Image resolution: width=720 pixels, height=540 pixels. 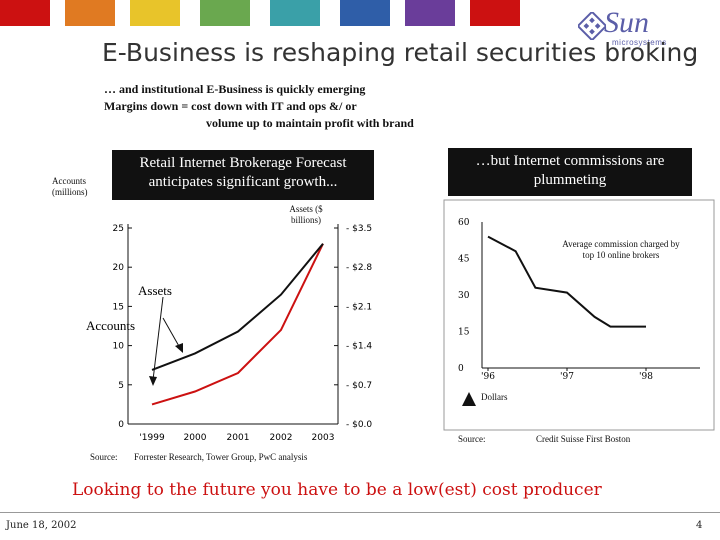 I want to click on footer-divider, so click(x=360, y=512).